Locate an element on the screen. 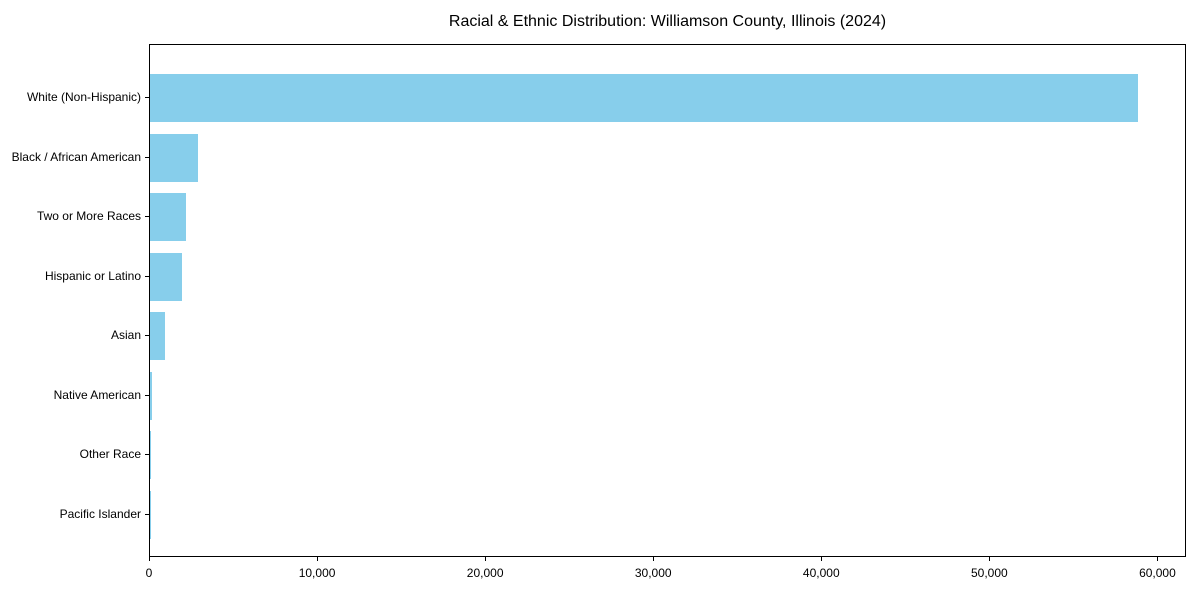  y-tick-label: White (Non-Hispanic) is located at coordinates (83, 97).